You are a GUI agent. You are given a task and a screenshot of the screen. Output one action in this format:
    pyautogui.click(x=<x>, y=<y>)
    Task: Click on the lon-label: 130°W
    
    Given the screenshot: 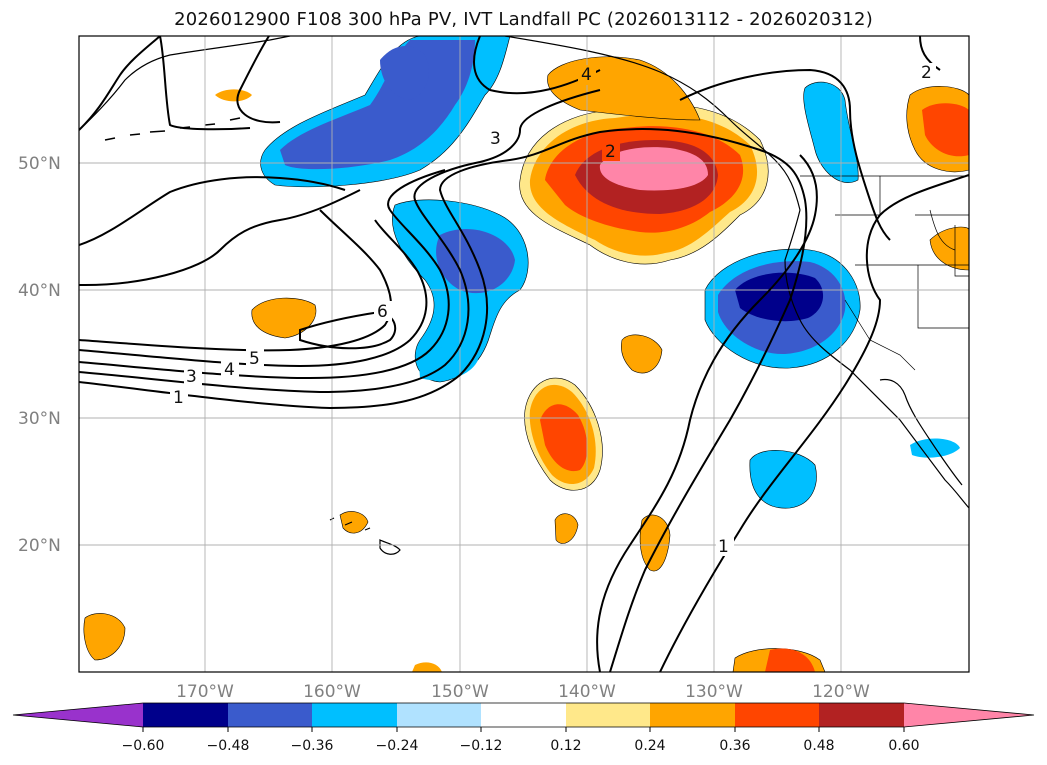 What is the action you would take?
    pyautogui.click(x=714, y=692)
    